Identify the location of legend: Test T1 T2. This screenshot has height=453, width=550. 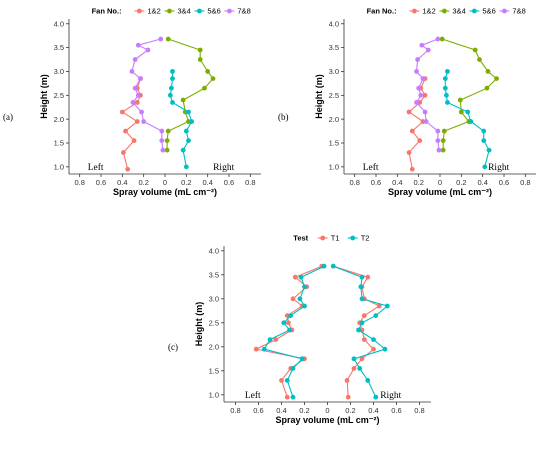
(331, 238).